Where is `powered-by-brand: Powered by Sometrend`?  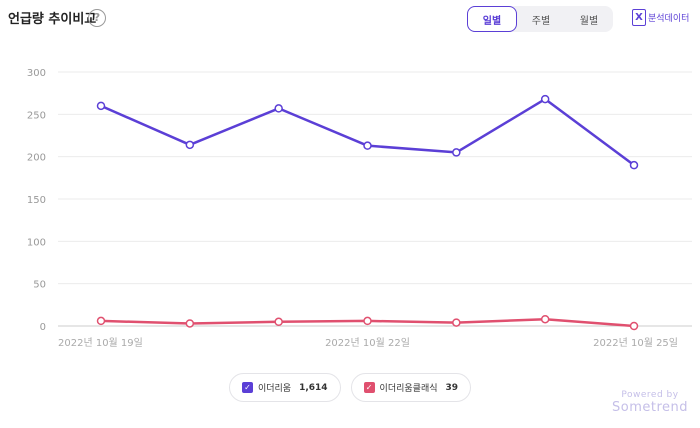 powered-by-brand: Powered by Sometrend is located at coordinates (650, 402).